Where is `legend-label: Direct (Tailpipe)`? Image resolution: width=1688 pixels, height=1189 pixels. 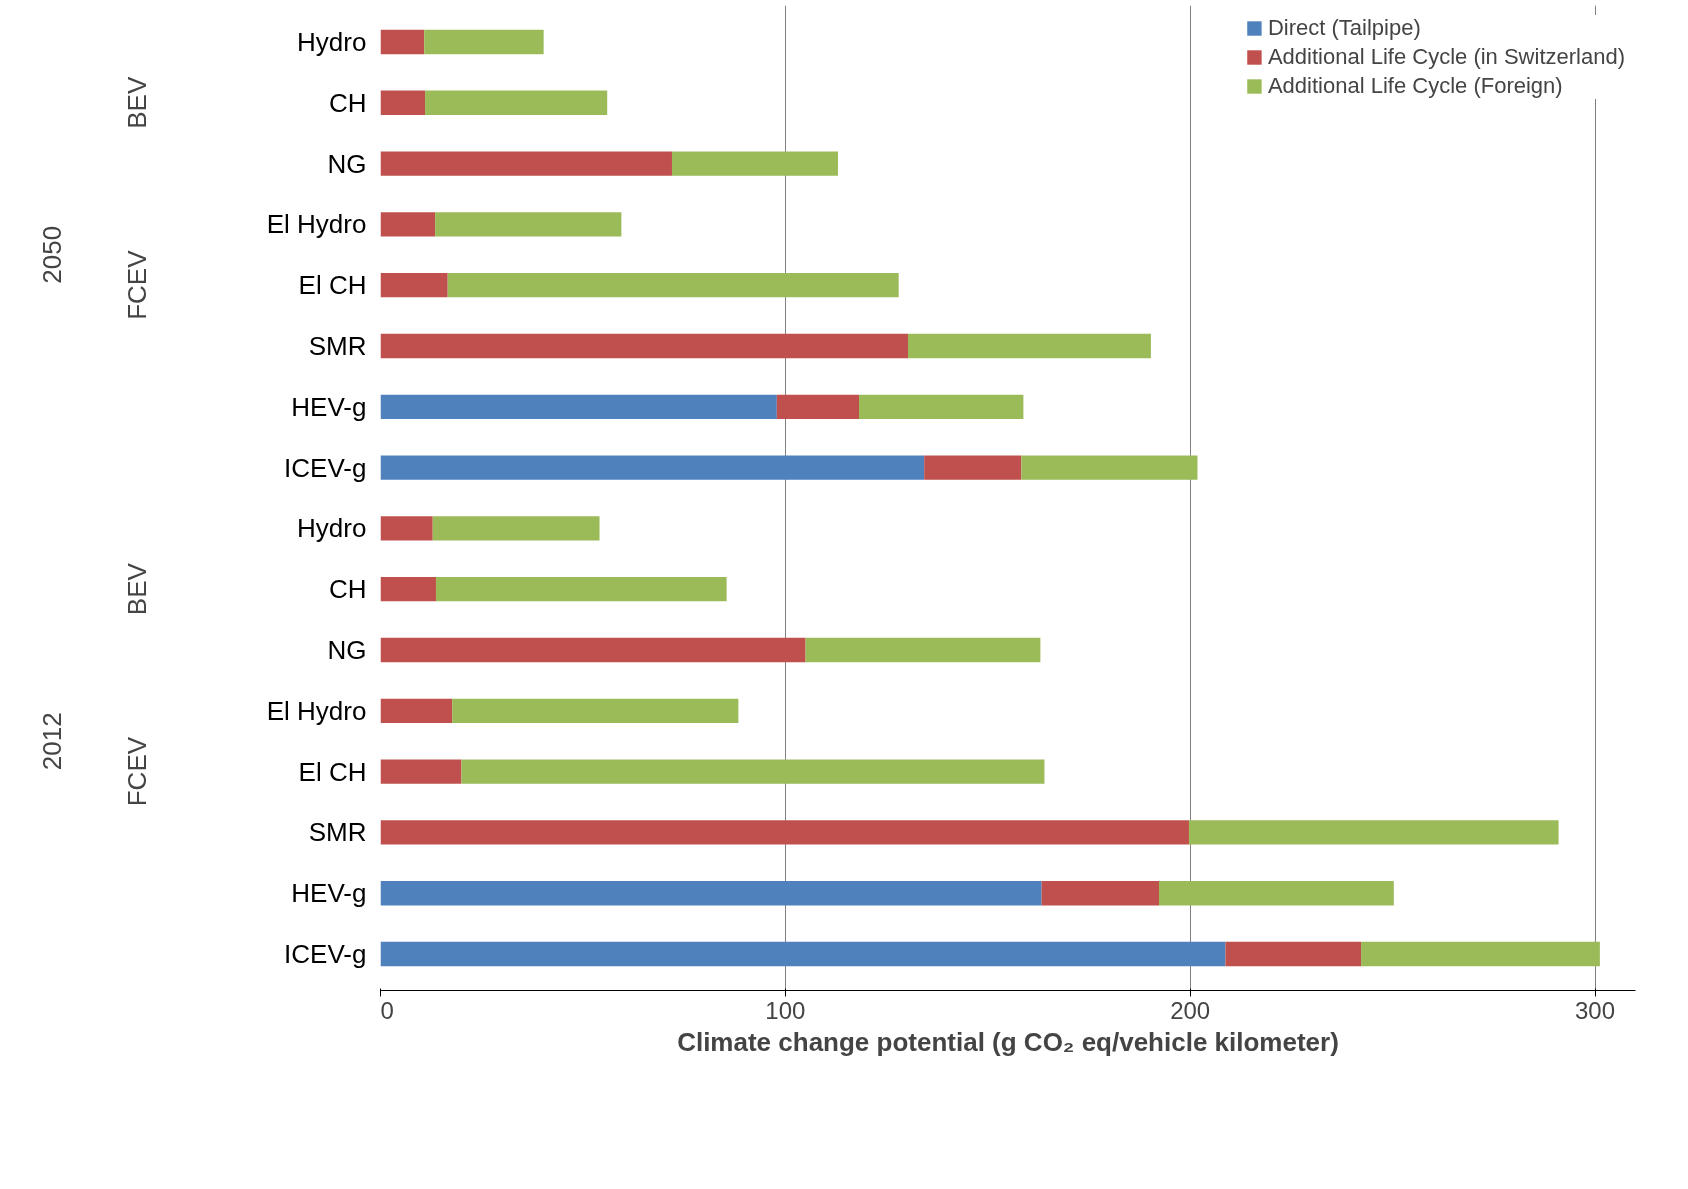 legend-label: Direct (Tailpipe) is located at coordinates (1344, 28).